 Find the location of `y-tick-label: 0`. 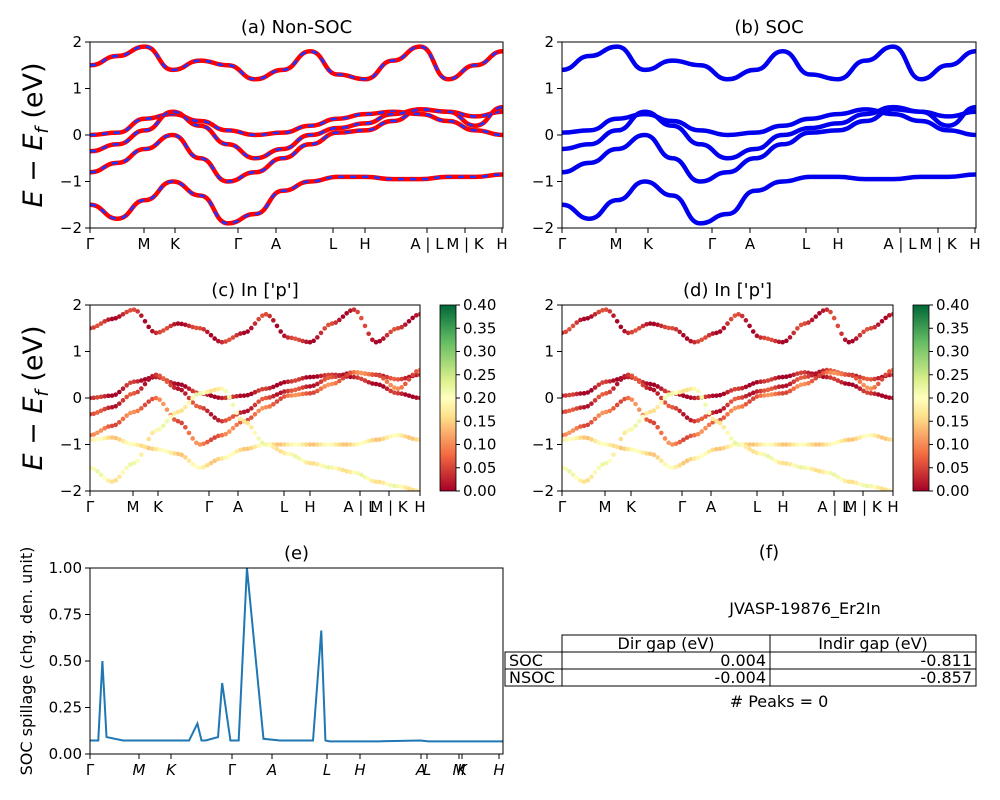

y-tick-label: 0 is located at coordinates (77, 398).